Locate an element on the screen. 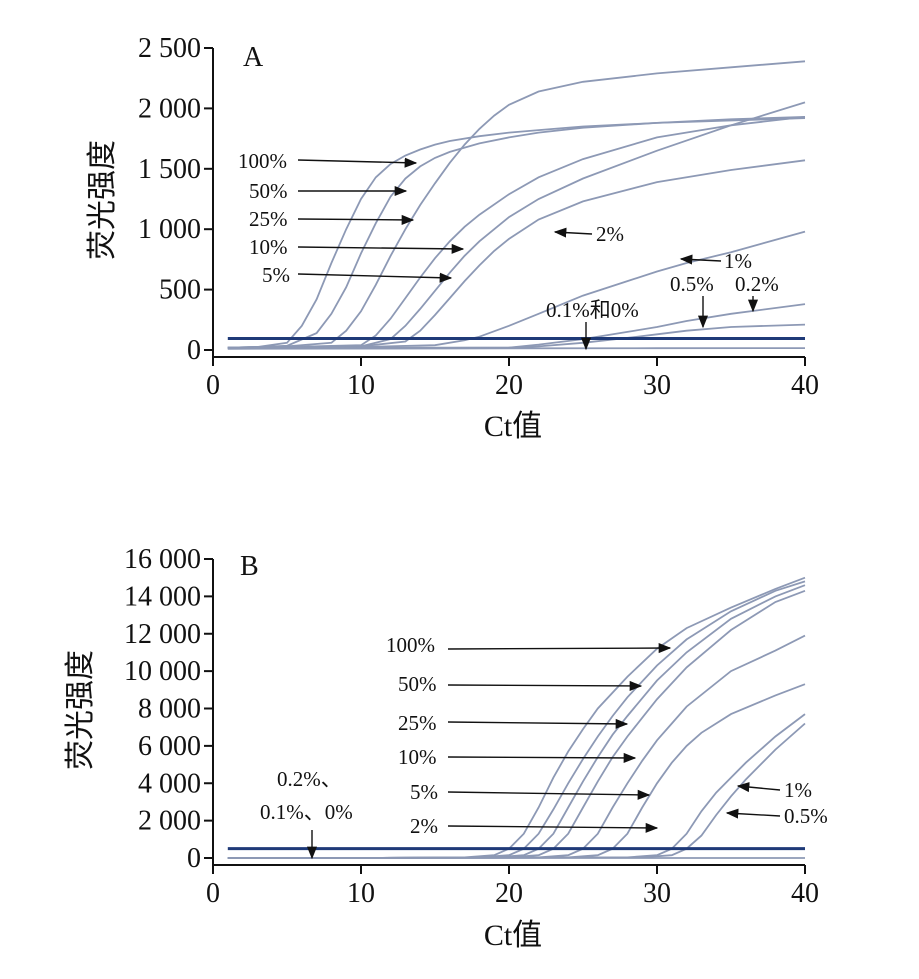 This screenshot has width=919, height=979. panel-b-x-axis-title: Ct值 is located at coordinates (513, 935).